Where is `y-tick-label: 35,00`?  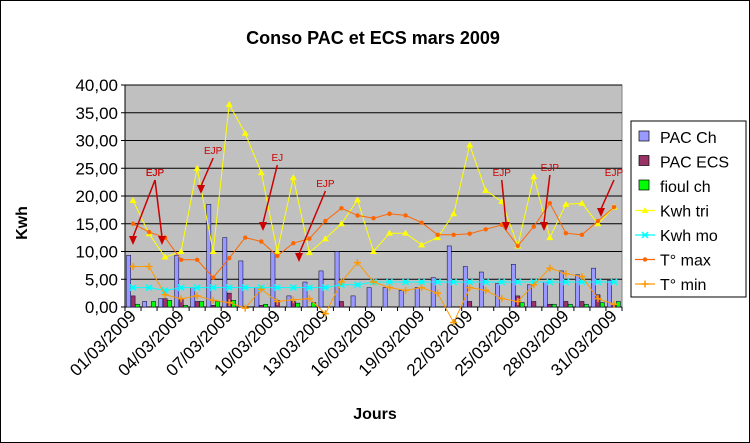
y-tick-label: 35,00 is located at coordinates (96, 113).